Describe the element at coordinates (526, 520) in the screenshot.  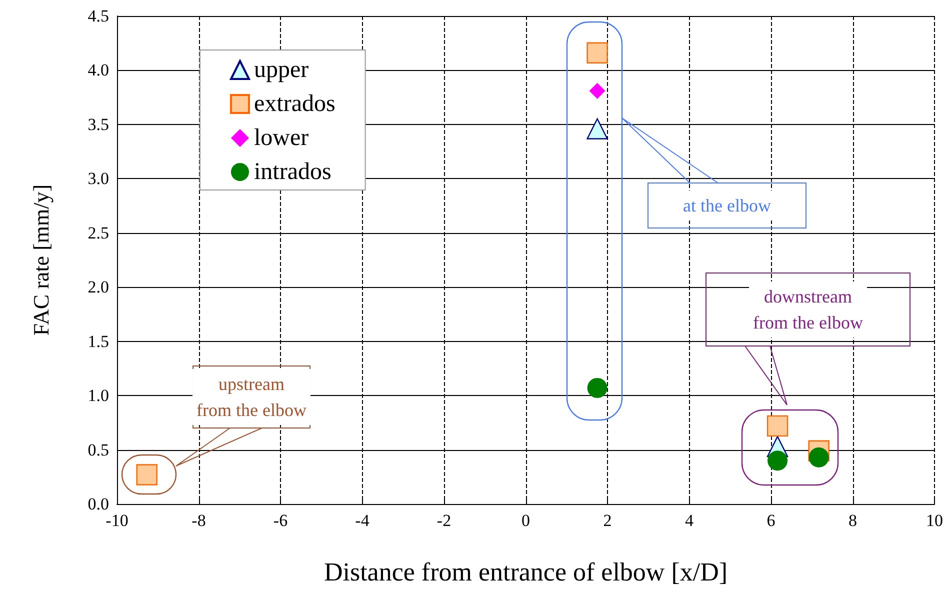
I see `x-tick-label: 0` at that location.